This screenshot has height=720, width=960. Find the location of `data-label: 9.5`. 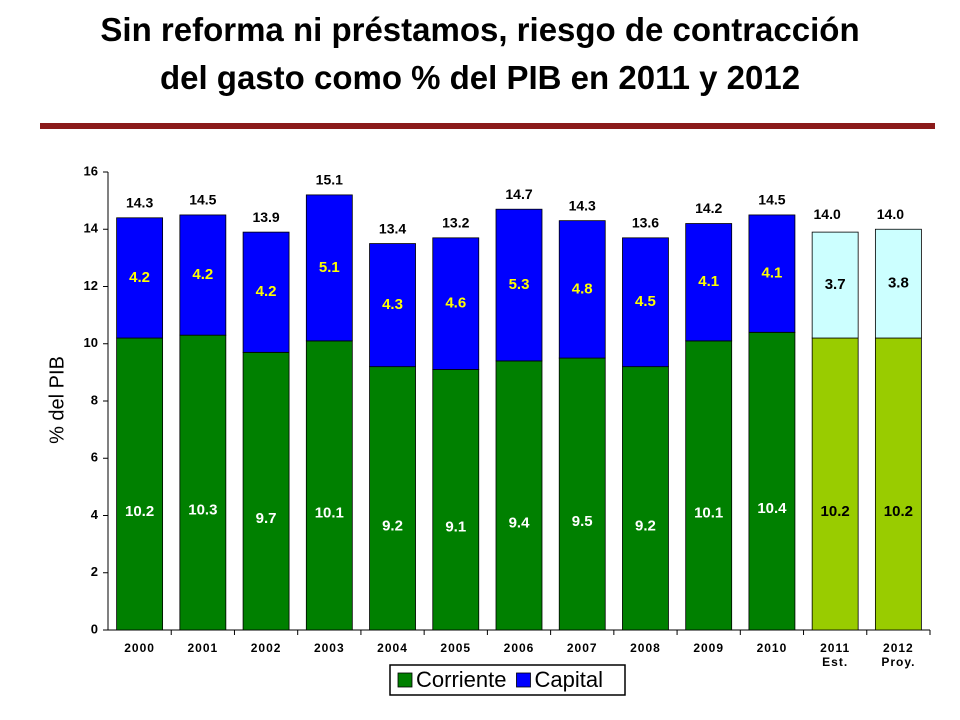

data-label: 9.5 is located at coordinates (582, 521).